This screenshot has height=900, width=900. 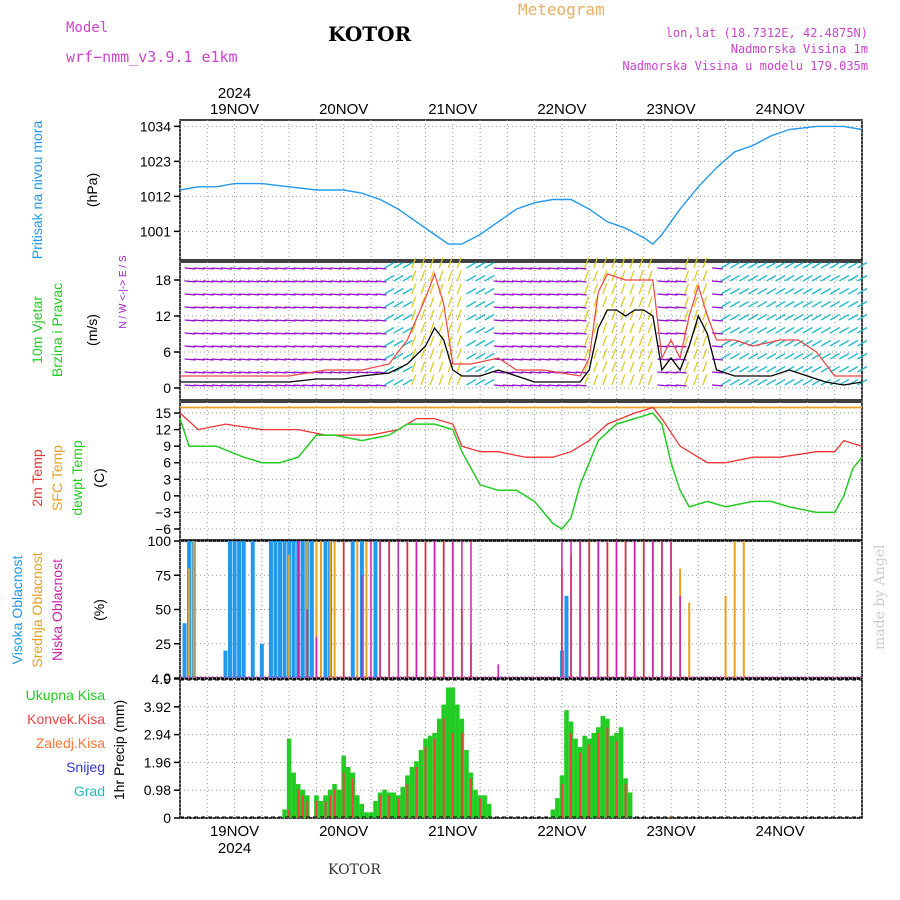 I want to click on cloud-bar-srednja, so click(x=334, y=609).